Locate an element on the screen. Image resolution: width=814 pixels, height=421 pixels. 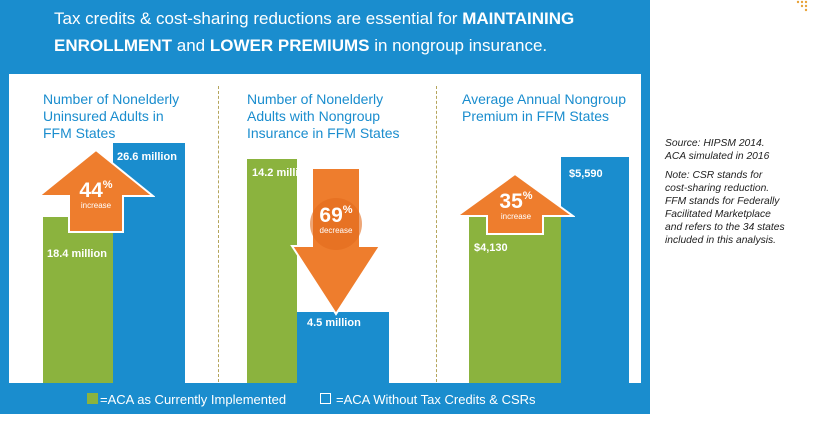
legend-label-current-aca: =ACA as Currently Implemented is located at coordinates (193, 399).